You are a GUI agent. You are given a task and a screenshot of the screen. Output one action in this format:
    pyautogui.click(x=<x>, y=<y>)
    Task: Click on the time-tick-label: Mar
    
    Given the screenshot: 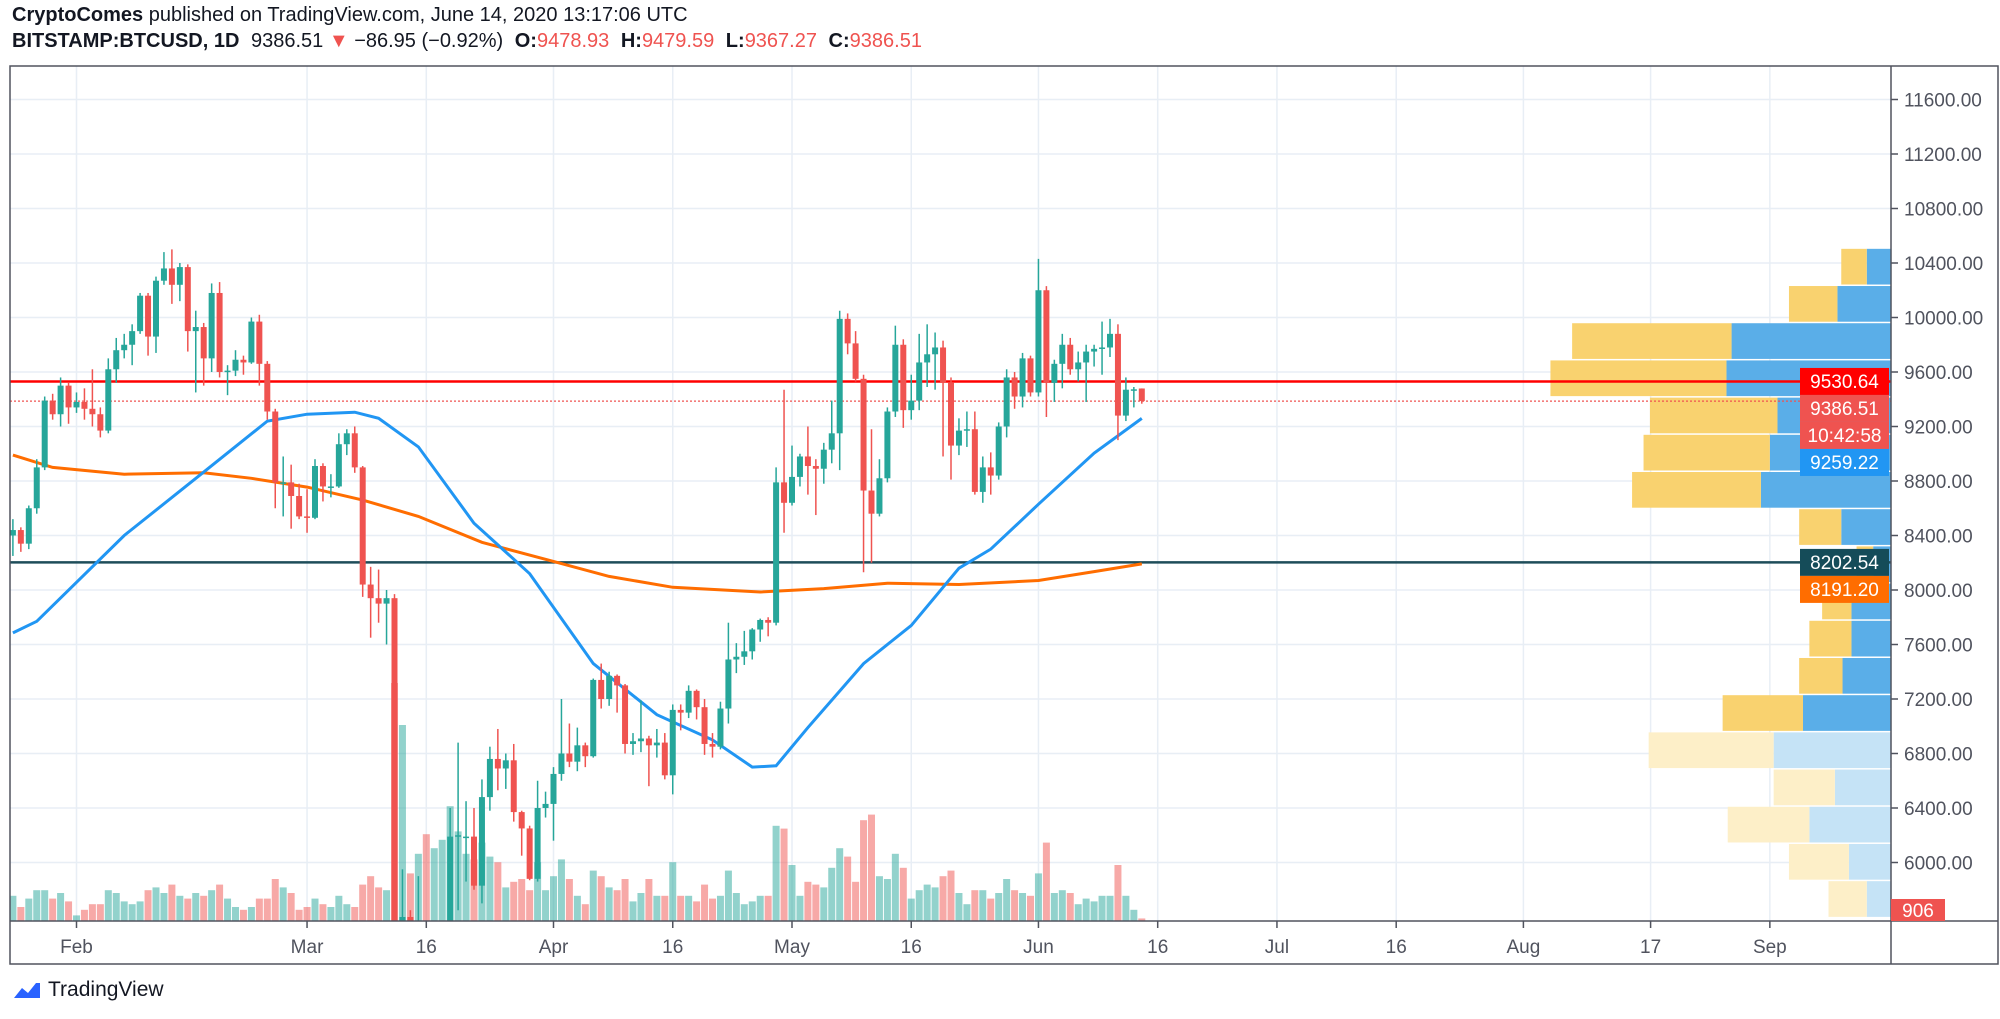 What is the action you would take?
    pyautogui.click(x=307, y=947)
    